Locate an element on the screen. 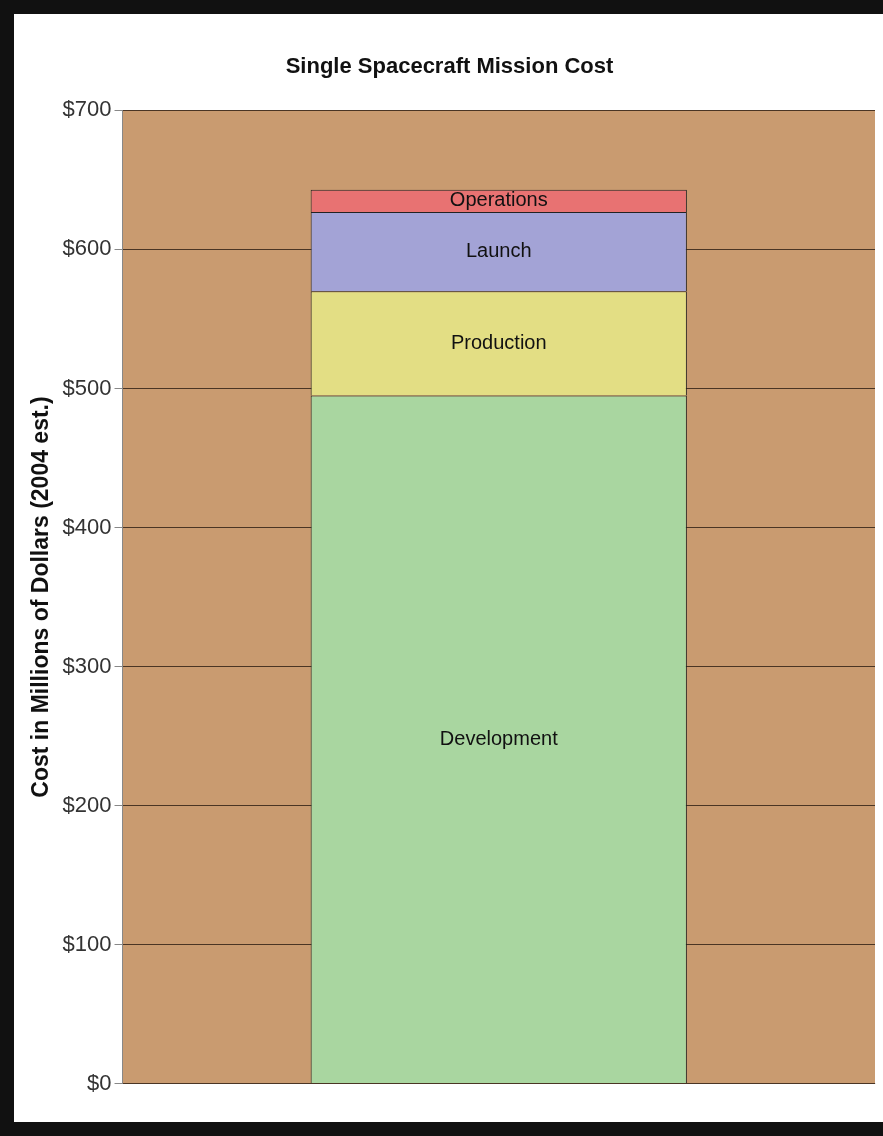 This screenshot has width=883, height=1136. y-axis-title: Cost in Millions of Dollars (2004 est.) is located at coordinates (40, 597).